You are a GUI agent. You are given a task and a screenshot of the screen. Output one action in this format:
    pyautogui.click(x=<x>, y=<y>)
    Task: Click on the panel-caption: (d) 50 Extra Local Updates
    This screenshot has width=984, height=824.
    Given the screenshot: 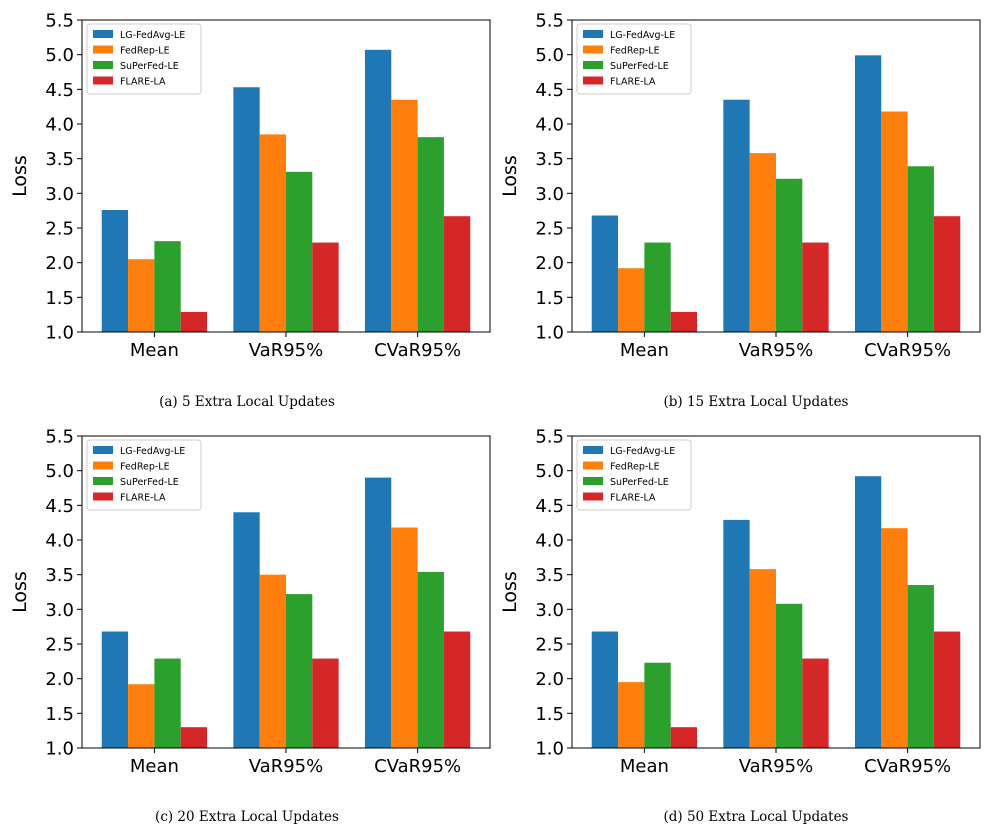 What is the action you would take?
    pyautogui.click(x=756, y=816)
    